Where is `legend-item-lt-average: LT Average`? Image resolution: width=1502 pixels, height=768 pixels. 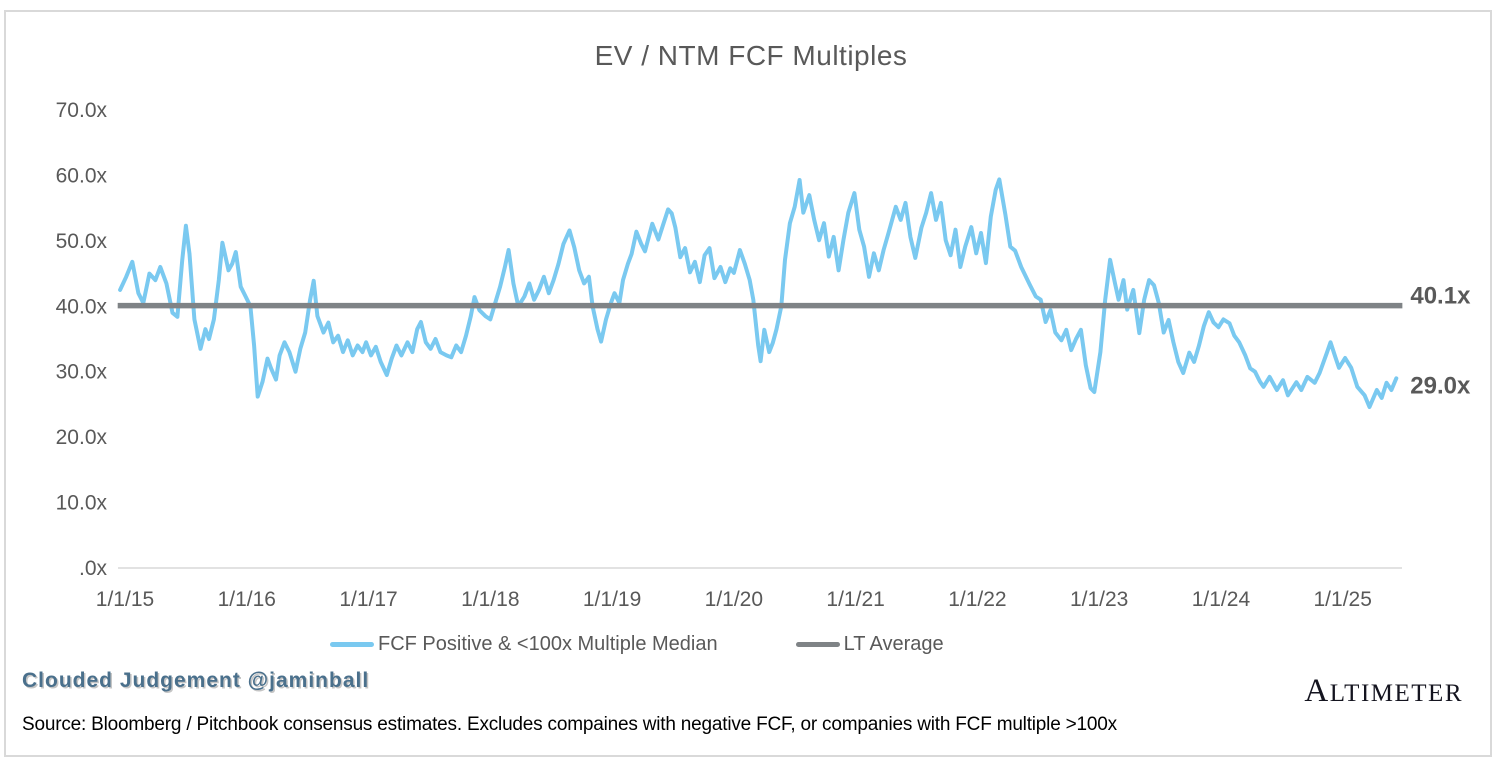
legend-item-lt-average: LT Average is located at coordinates (869, 644).